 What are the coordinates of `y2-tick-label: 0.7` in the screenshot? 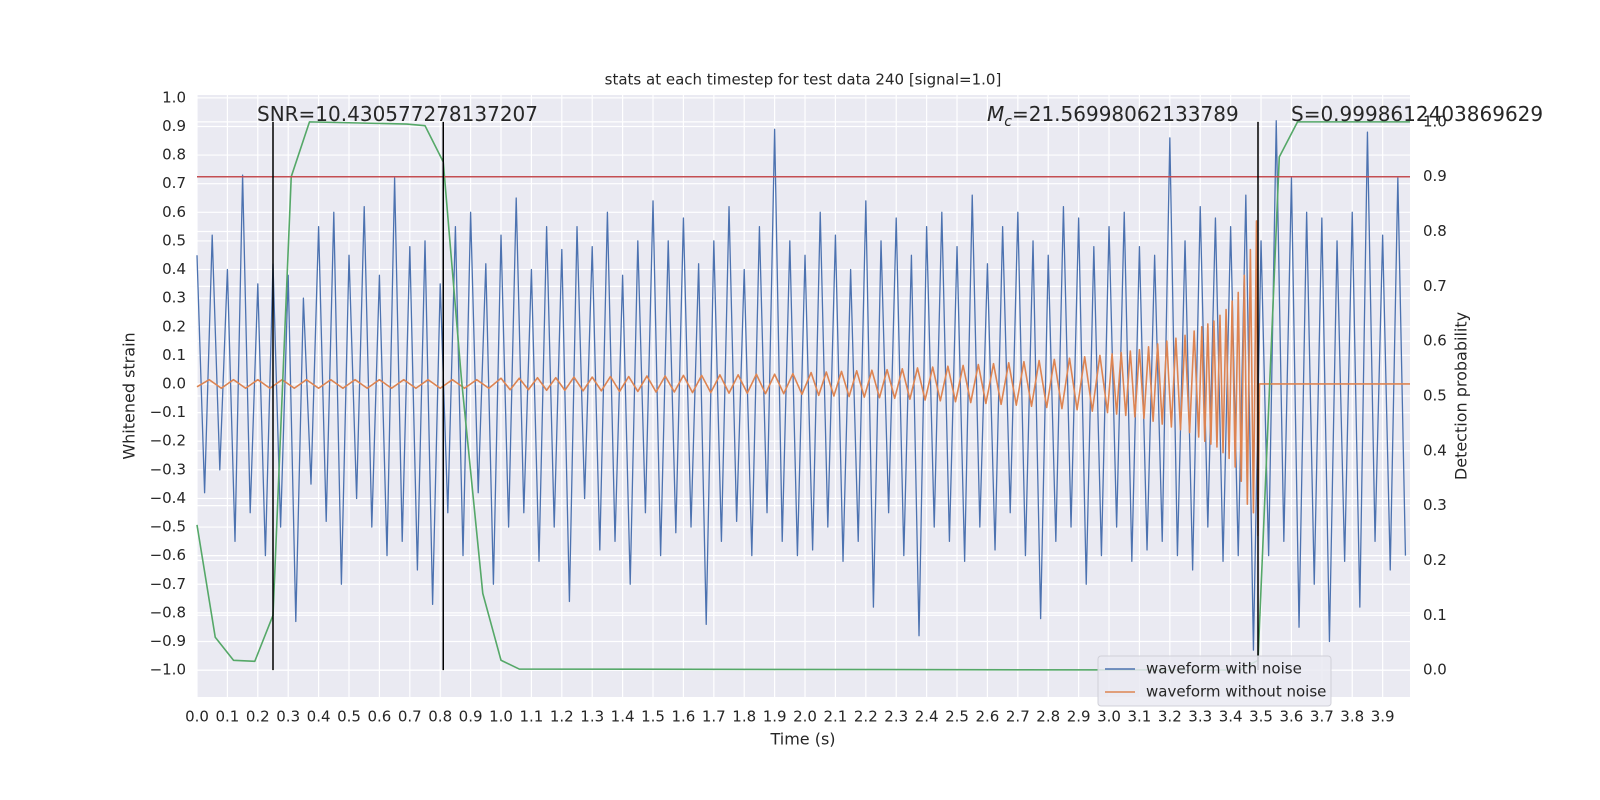 It's located at (1435, 286).